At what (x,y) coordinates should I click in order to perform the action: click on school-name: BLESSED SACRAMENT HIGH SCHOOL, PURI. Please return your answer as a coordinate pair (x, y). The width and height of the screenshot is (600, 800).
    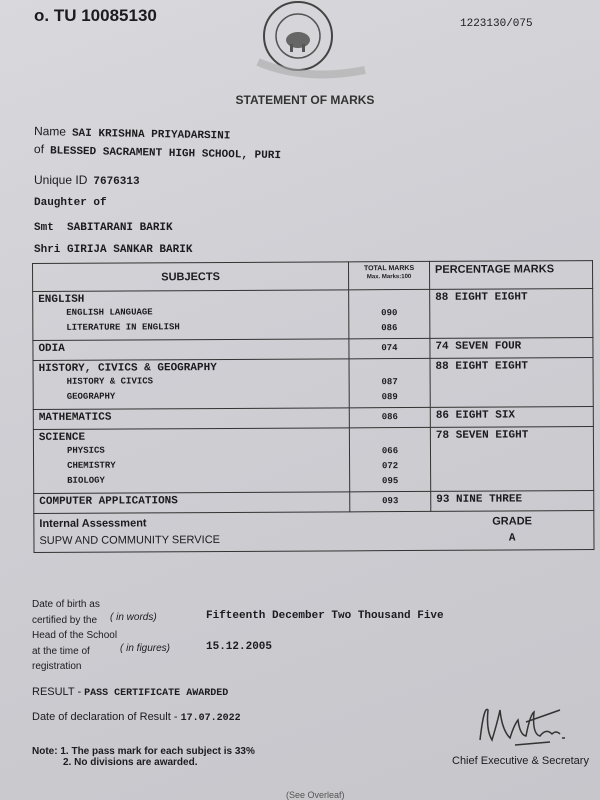
    Looking at the image, I should click on (165, 154).